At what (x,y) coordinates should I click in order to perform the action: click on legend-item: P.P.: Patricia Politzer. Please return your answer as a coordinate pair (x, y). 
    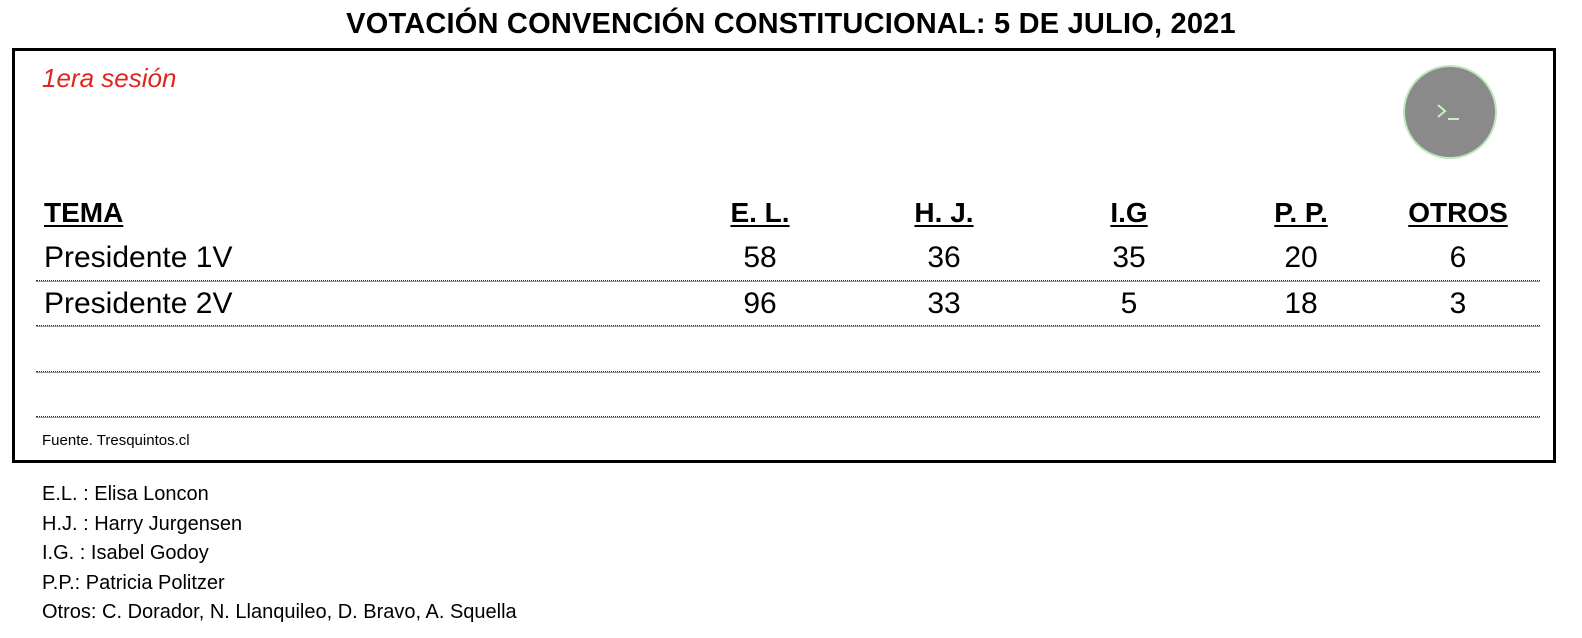
    Looking at the image, I should click on (133, 582).